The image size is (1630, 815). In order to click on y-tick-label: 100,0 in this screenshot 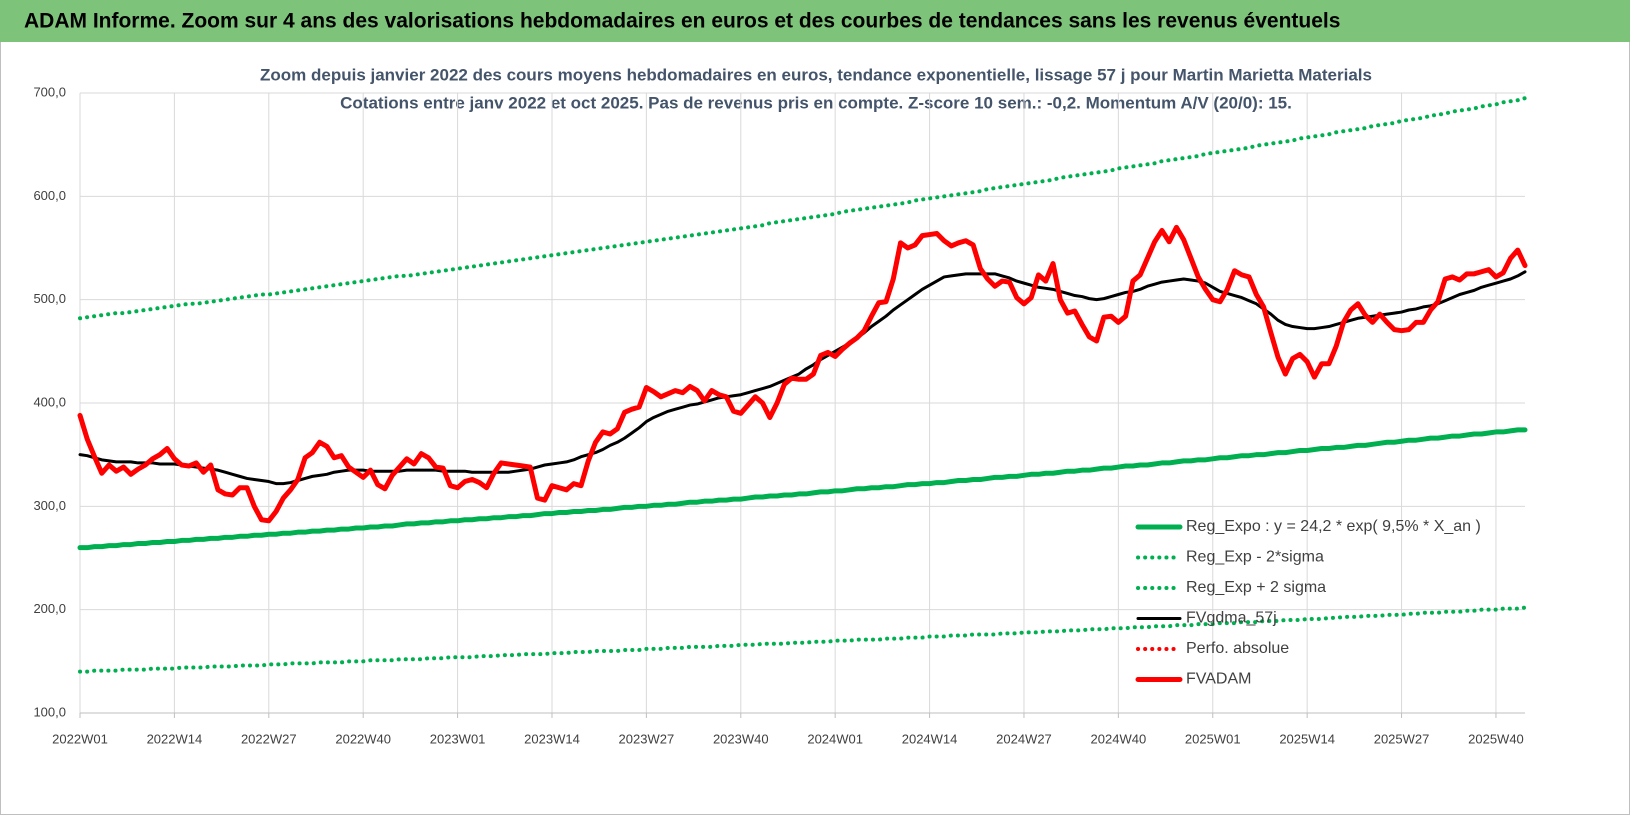, I will do `click(49, 711)`.